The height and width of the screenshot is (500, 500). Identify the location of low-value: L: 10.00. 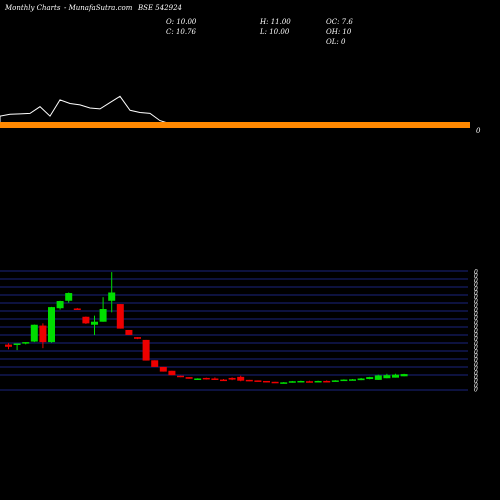
(275, 32).